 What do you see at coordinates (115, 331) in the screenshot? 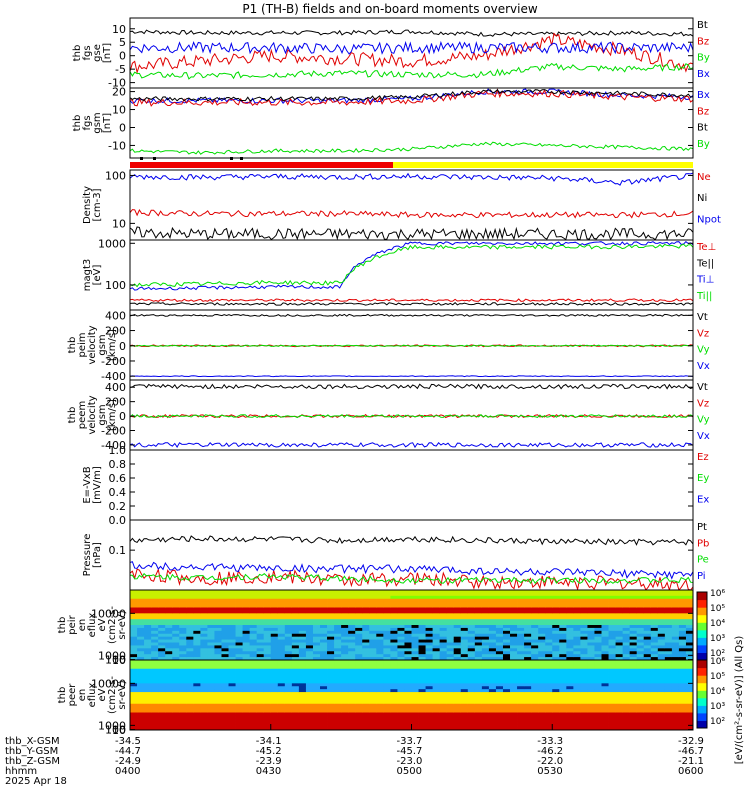
I see `ytick-label: 200` at bounding box center [115, 331].